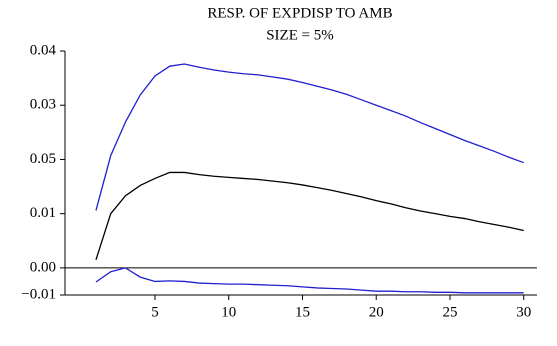  Describe the element at coordinates (300, 35) in the screenshot. I see `chart-subtitle: SIZE = 5%` at that location.